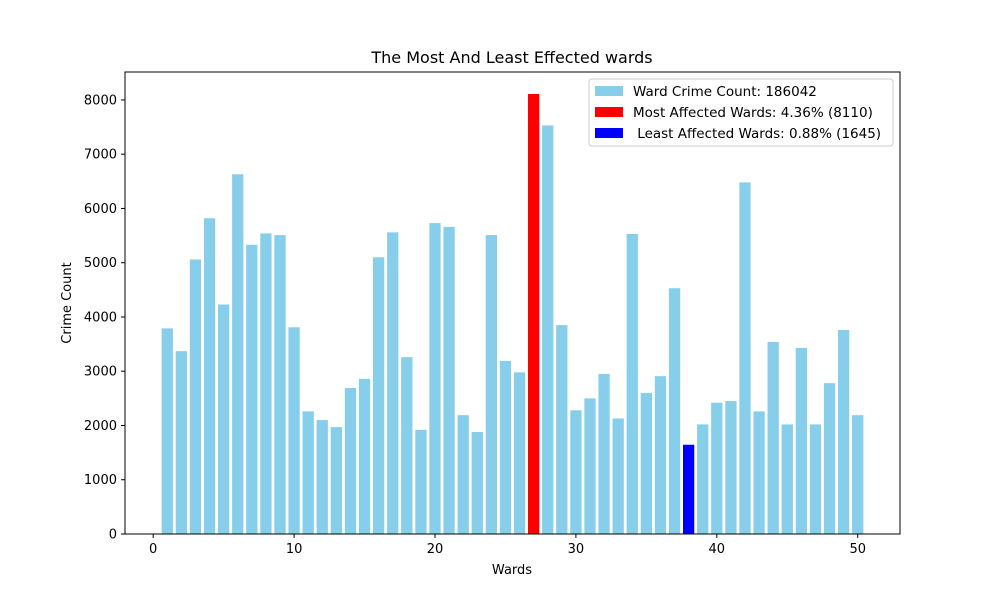  What do you see at coordinates (753, 113) in the screenshot?
I see `legend-label: Most Affected Wards: 4.36% (8110)` at bounding box center [753, 113].